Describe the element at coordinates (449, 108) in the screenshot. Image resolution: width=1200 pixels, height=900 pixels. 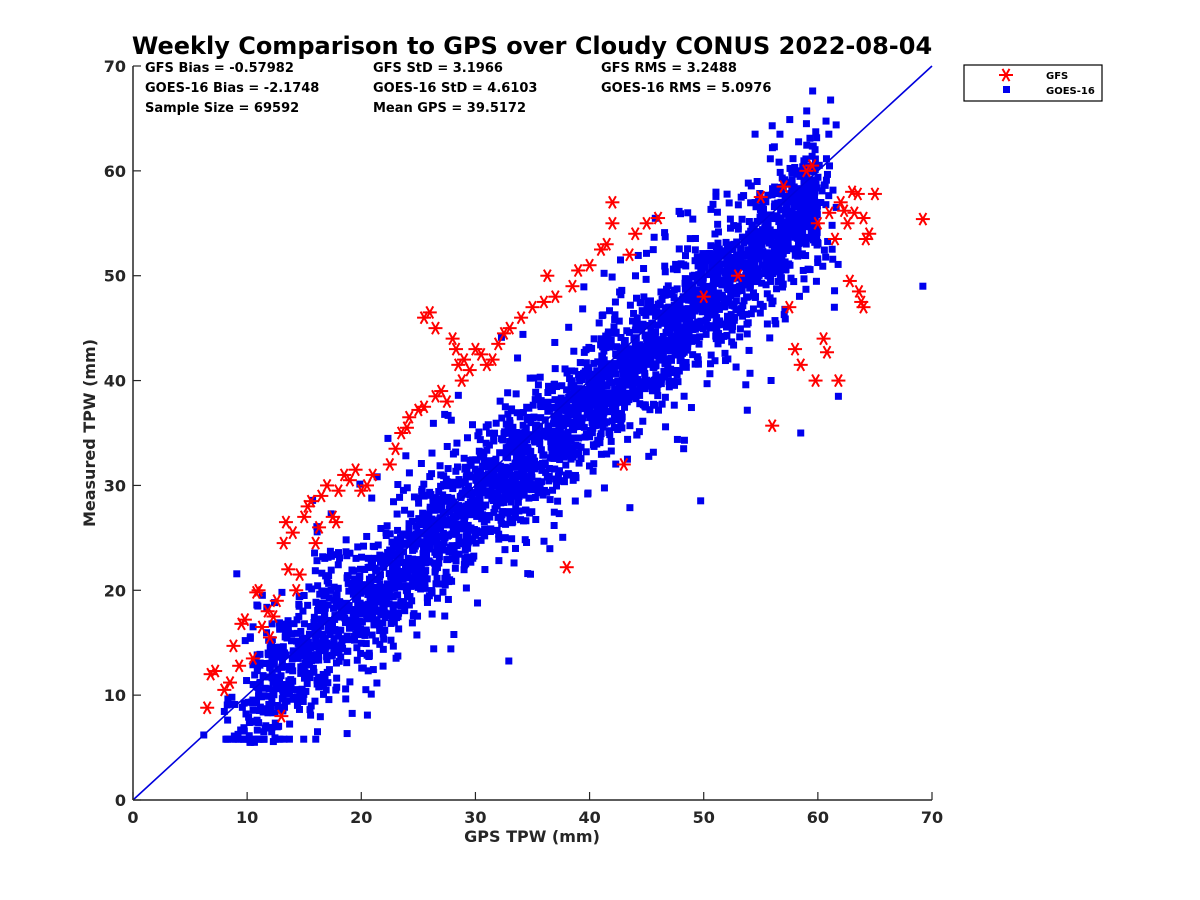
I see `stat-text: Mean GPS = 39.5172` at that location.